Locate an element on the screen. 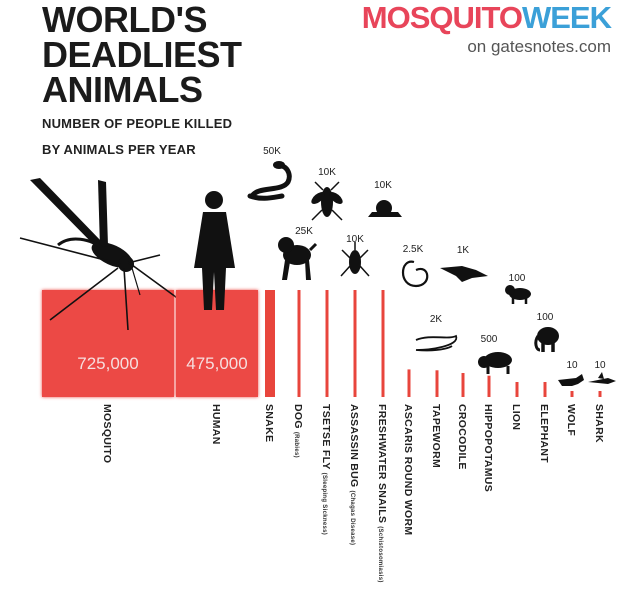  roundworm-icon is located at coordinates (415, 274).